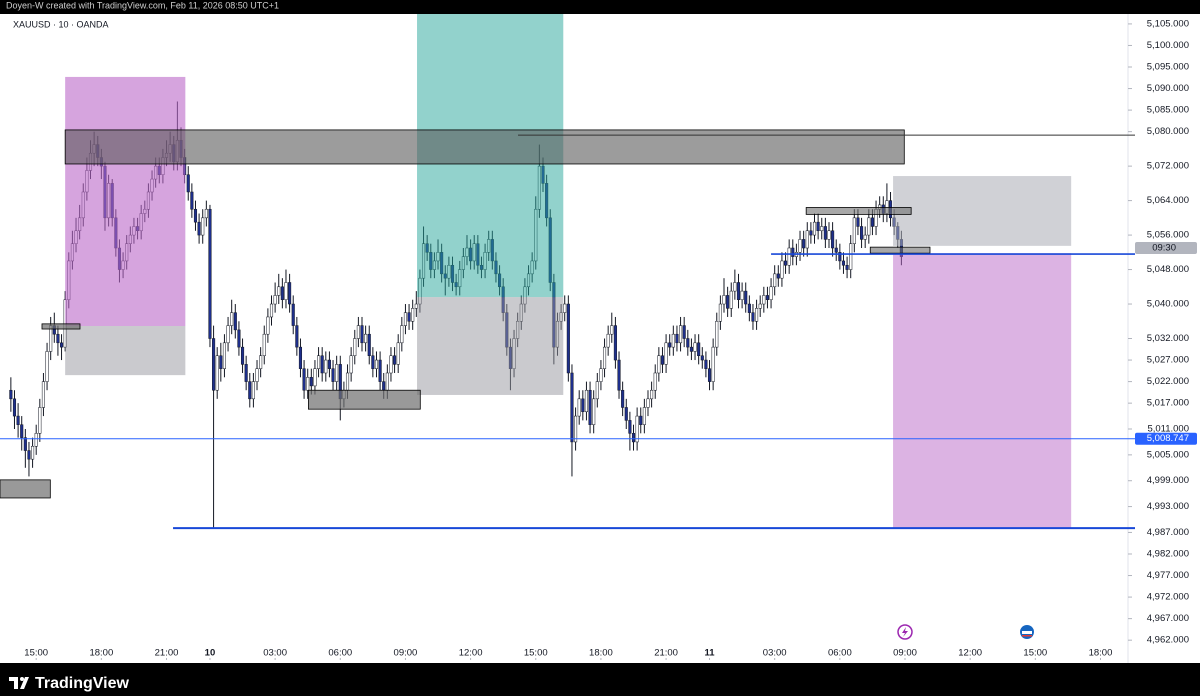  I want to click on x-tick-label: 21:00, so click(167, 653).